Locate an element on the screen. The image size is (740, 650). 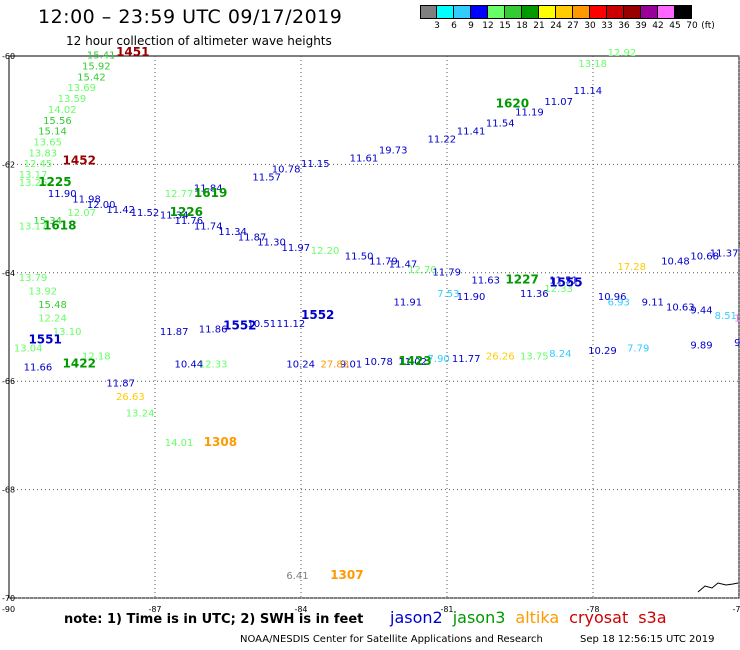
wave-height-value: 13.17 is located at coordinates (33, 226).